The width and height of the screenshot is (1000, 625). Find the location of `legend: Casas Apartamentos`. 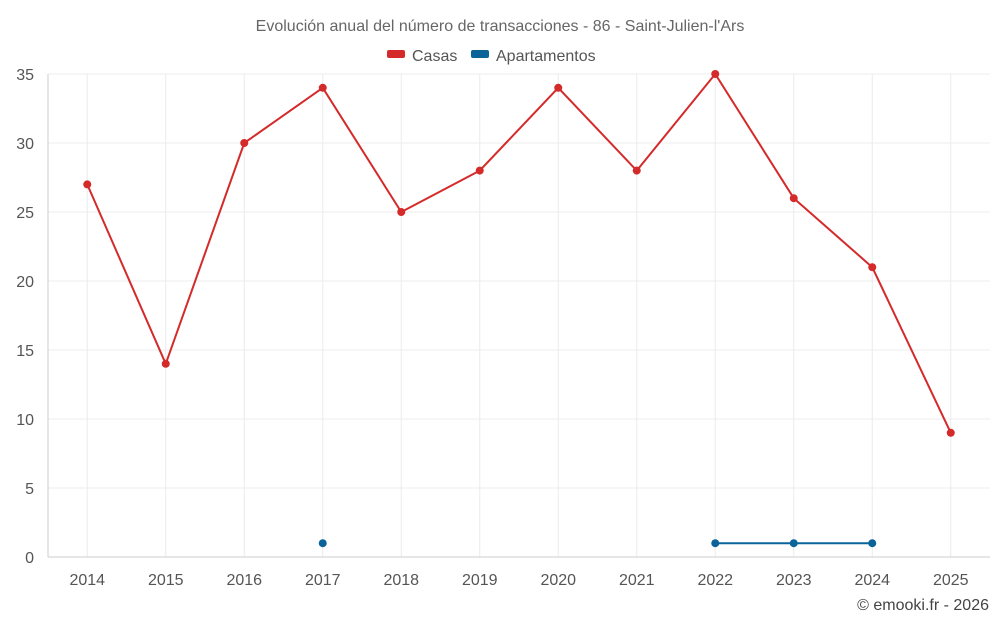

legend: Casas Apartamentos is located at coordinates (491, 56).